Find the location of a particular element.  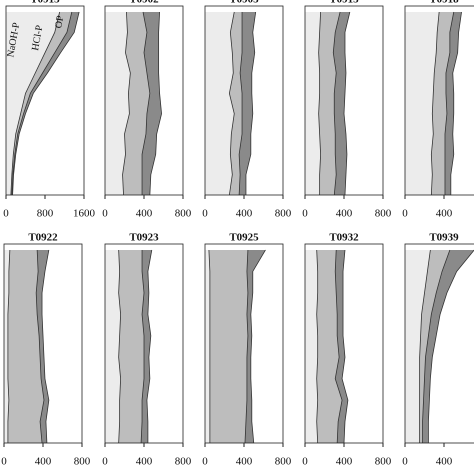

panel-title: T0918 is located at coordinates (444, 3).